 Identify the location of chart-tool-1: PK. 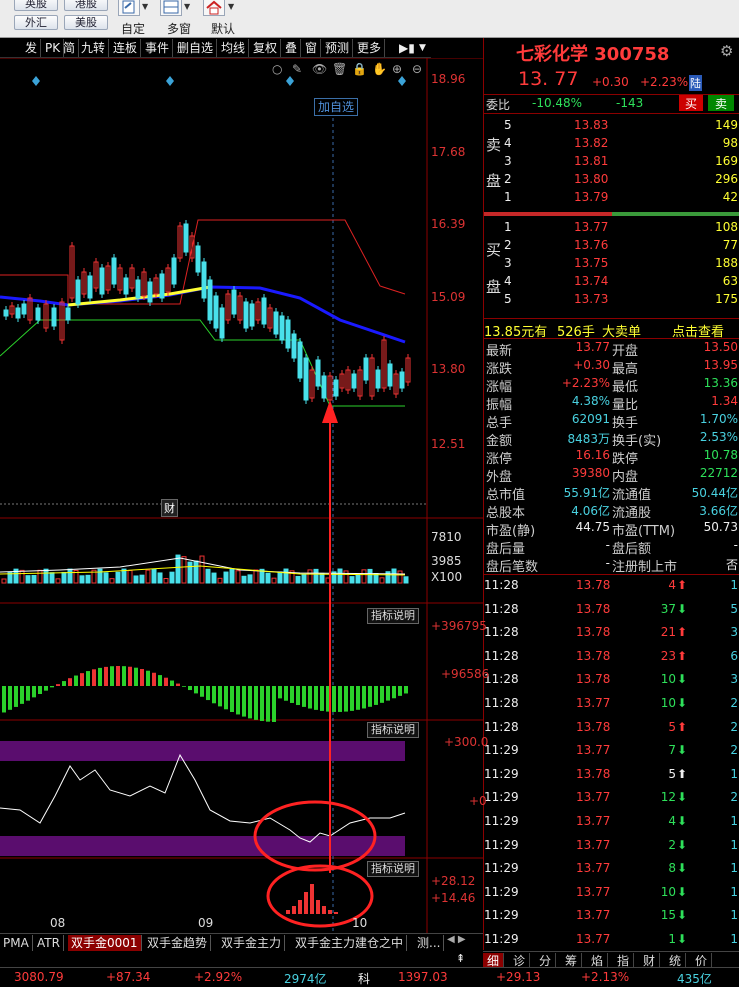
(53, 48).